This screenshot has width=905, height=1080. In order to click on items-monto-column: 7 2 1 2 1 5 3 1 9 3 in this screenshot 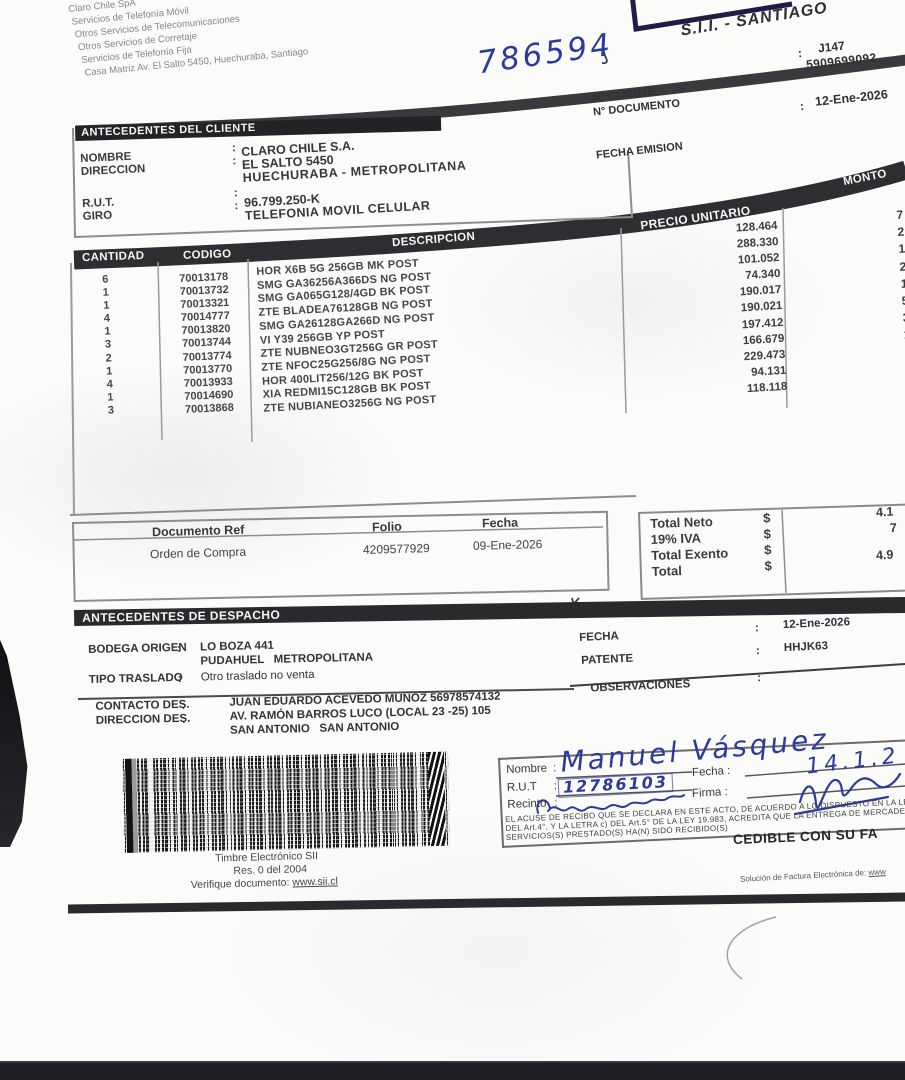, I will do `click(900, 293)`.